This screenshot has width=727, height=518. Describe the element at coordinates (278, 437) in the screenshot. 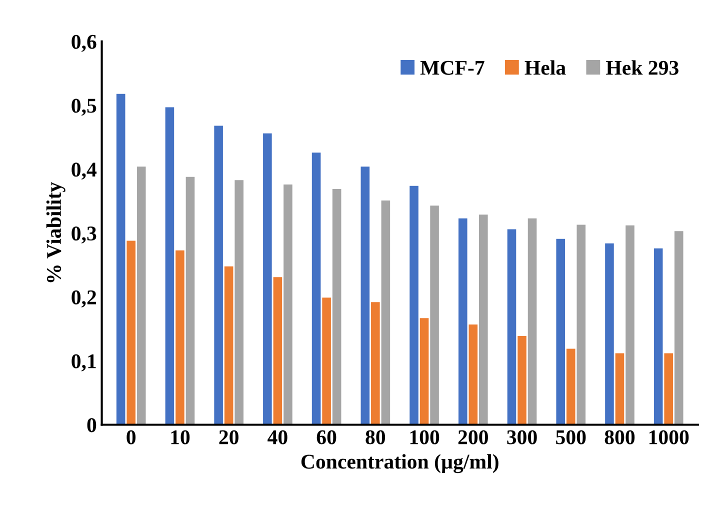

I see `x-tick-label: 40` at that location.